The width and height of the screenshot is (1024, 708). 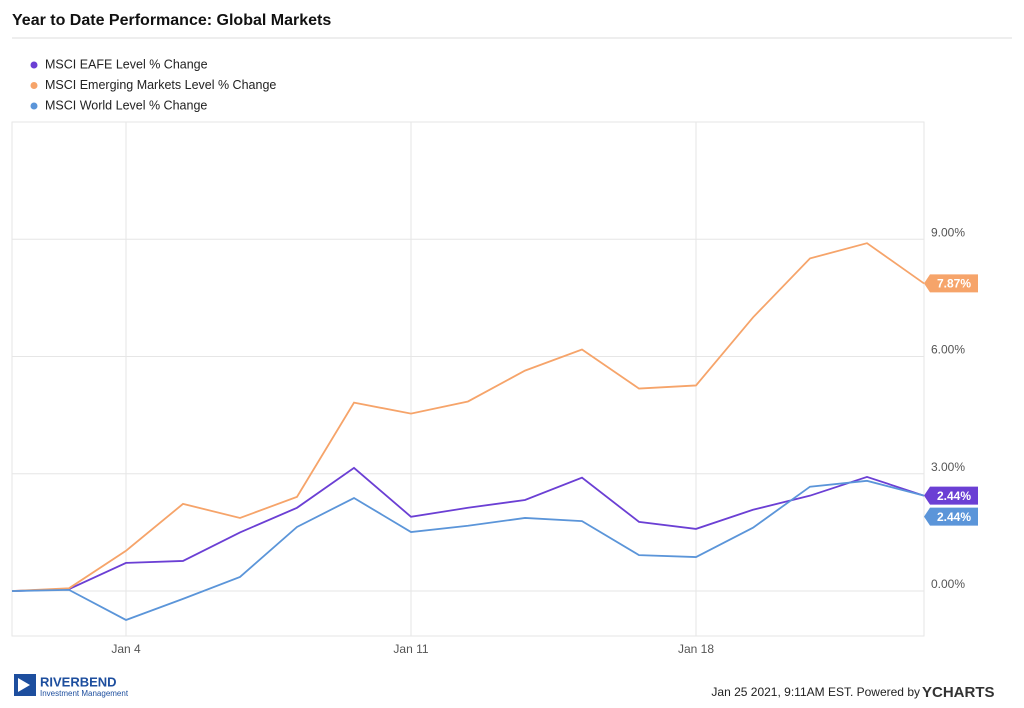 What do you see at coordinates (126, 64) in the screenshot?
I see `legend-label: MSCI EAFE Level % Change` at bounding box center [126, 64].